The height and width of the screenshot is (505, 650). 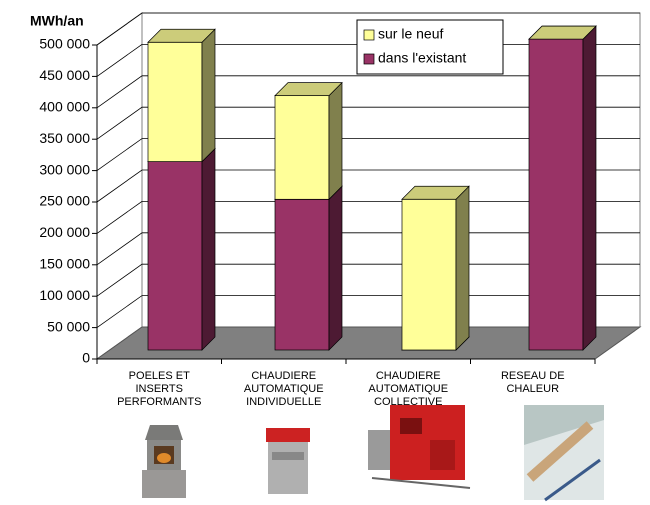 What do you see at coordinates (64, 232) in the screenshot?
I see `y-tick-label: 200 000` at bounding box center [64, 232].